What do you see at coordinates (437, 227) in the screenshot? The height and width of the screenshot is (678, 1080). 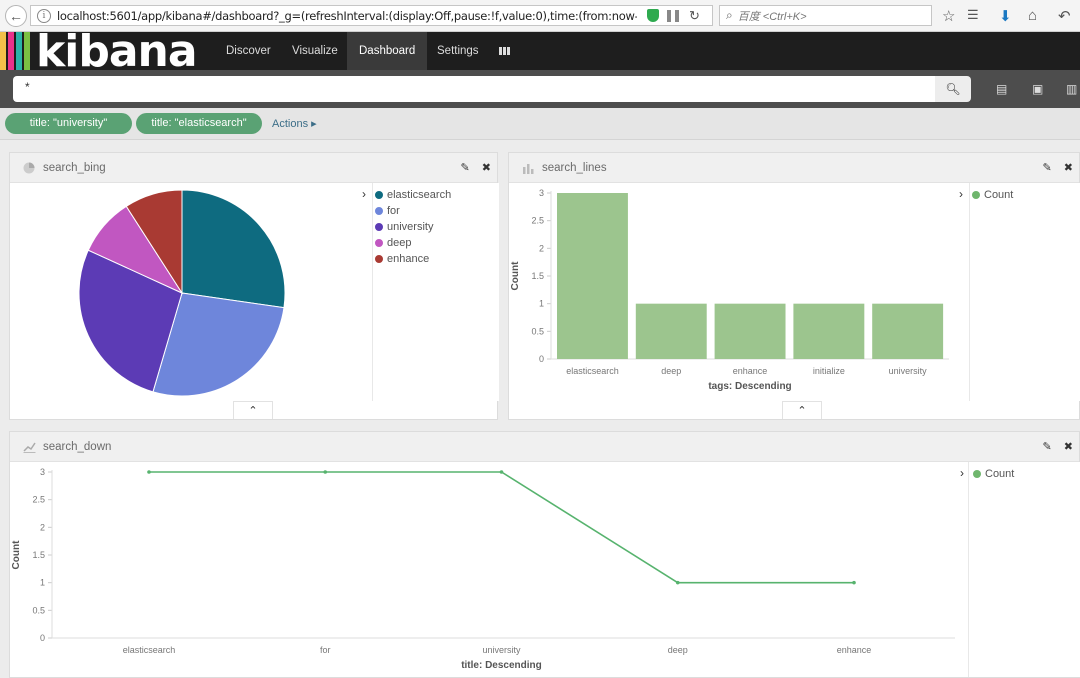 I see `legend-item: university` at bounding box center [437, 227].